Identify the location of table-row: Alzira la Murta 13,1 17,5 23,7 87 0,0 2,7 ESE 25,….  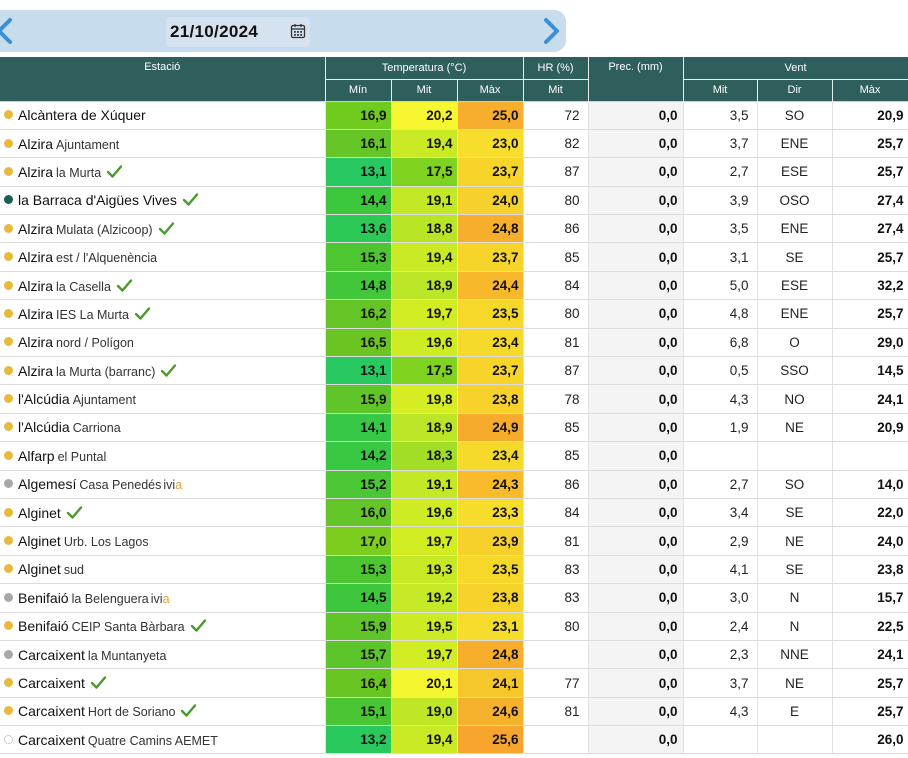
(454, 172).